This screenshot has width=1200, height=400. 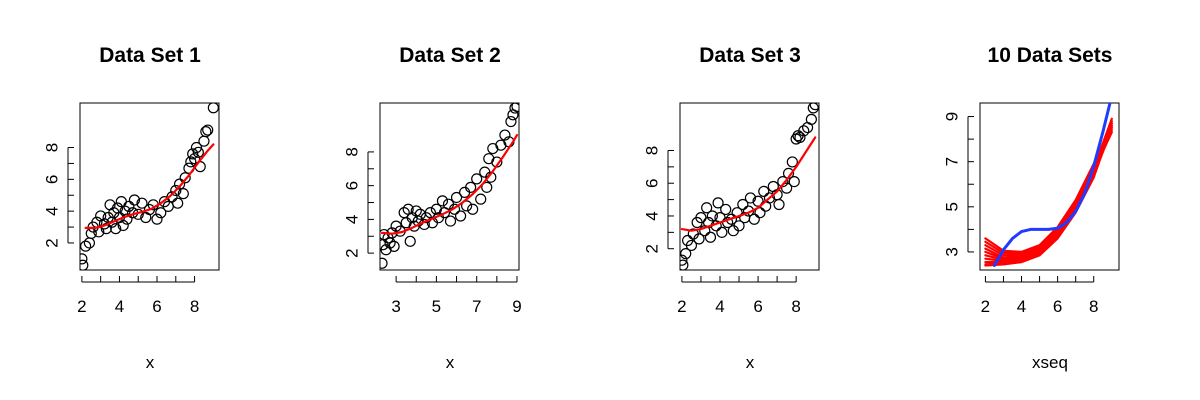 What do you see at coordinates (1050, 55) in the screenshot?
I see `panel-title: 10 Data Sets` at bounding box center [1050, 55].